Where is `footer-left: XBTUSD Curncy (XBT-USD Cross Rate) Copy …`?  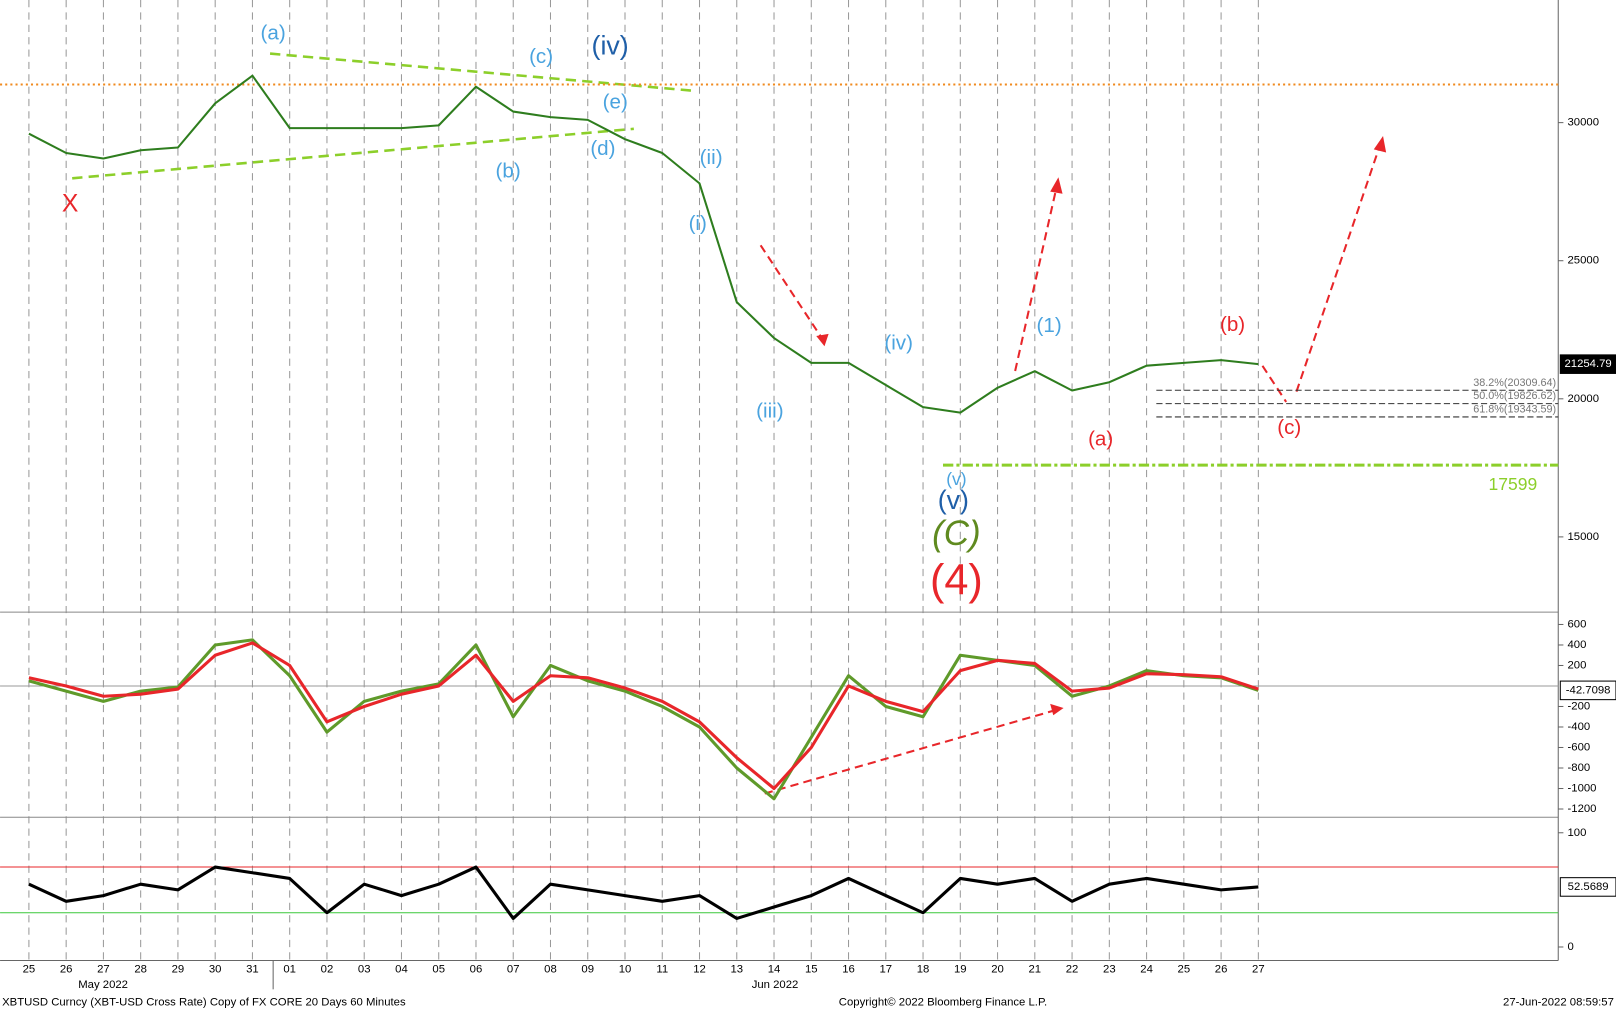
footer-left: XBTUSD Curncy (XBT-USD Cross Rate) Copy … is located at coordinates (204, 1003).